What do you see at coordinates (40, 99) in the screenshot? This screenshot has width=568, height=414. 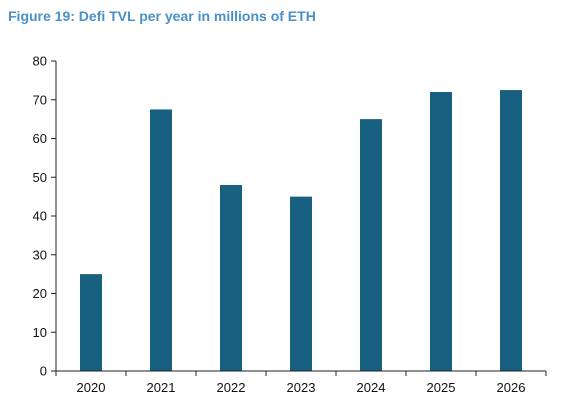 I see `y-tick-label: 70` at bounding box center [40, 99].